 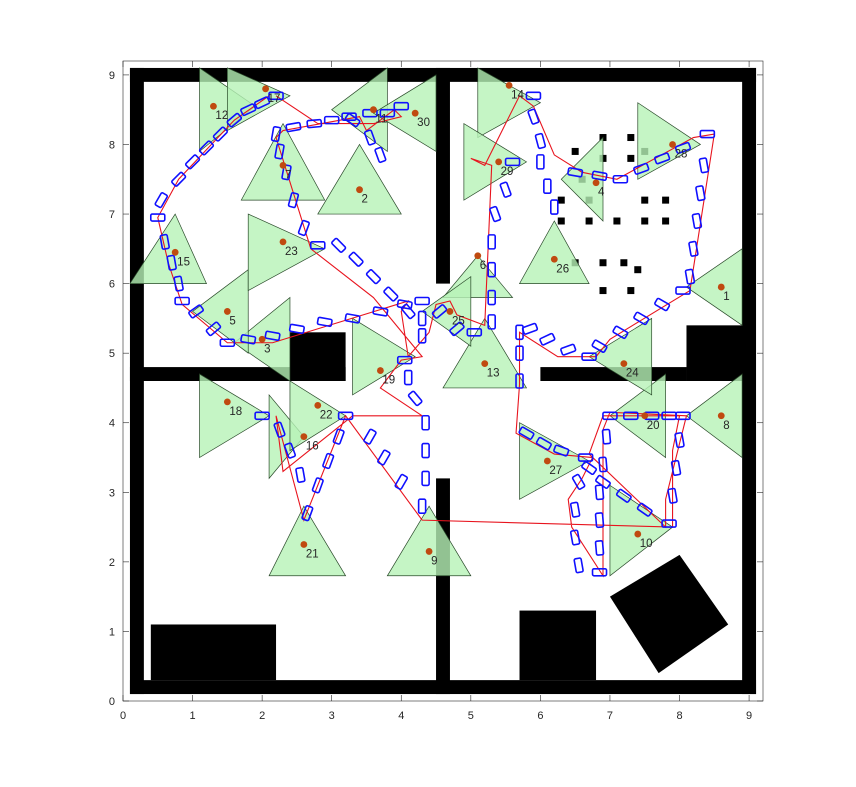 I want to click on y-tick-label: 6, so click(x=112, y=285).